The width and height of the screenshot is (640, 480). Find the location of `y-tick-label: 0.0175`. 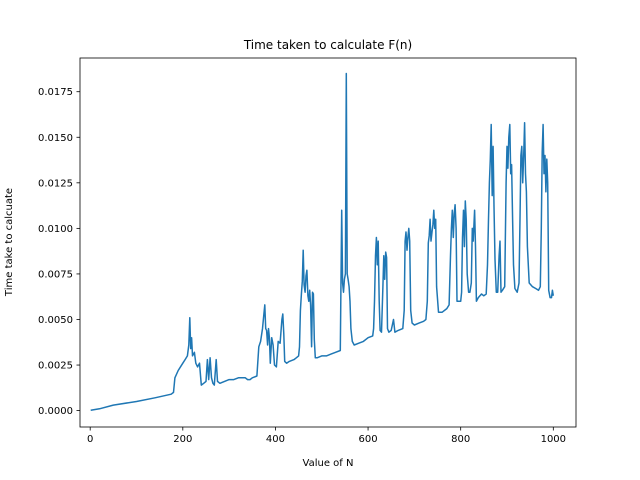

y-tick-label: 0.0175 is located at coordinates (55, 92).